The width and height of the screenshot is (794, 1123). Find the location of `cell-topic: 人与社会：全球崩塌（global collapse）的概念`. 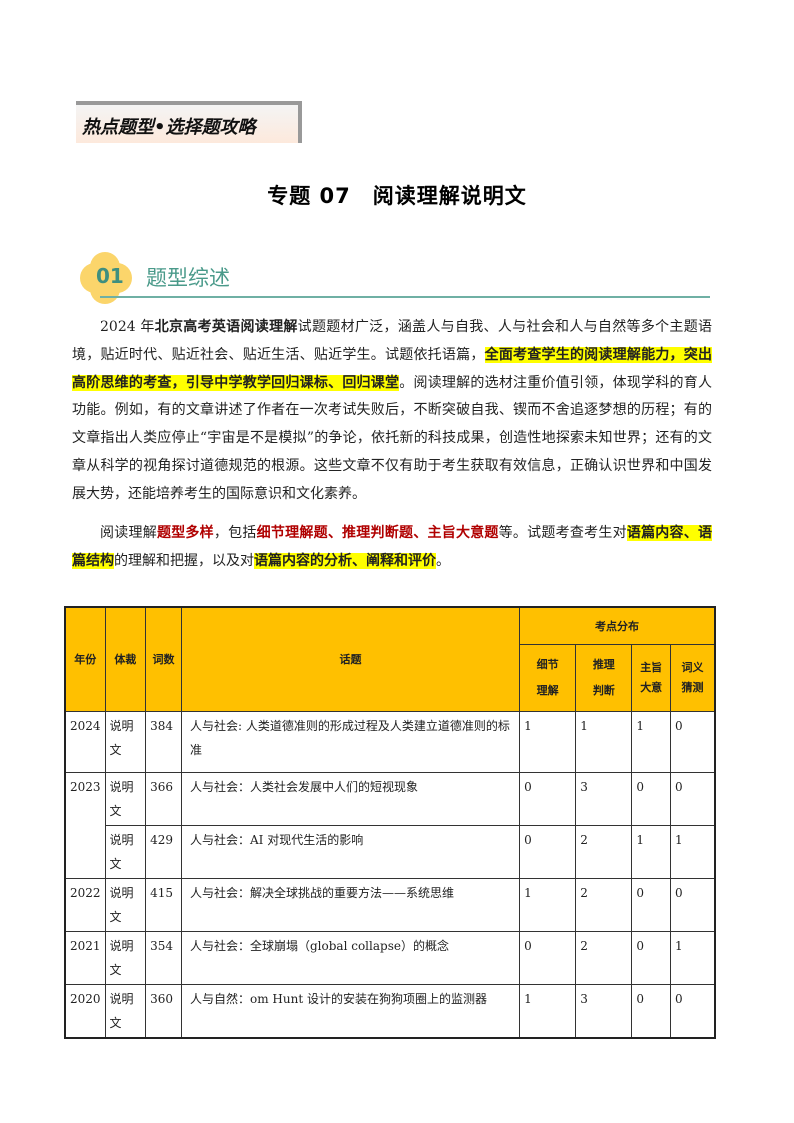

cell-topic: 人与社会：全球崩塌（global collapse）的概念 is located at coordinates (350, 957).